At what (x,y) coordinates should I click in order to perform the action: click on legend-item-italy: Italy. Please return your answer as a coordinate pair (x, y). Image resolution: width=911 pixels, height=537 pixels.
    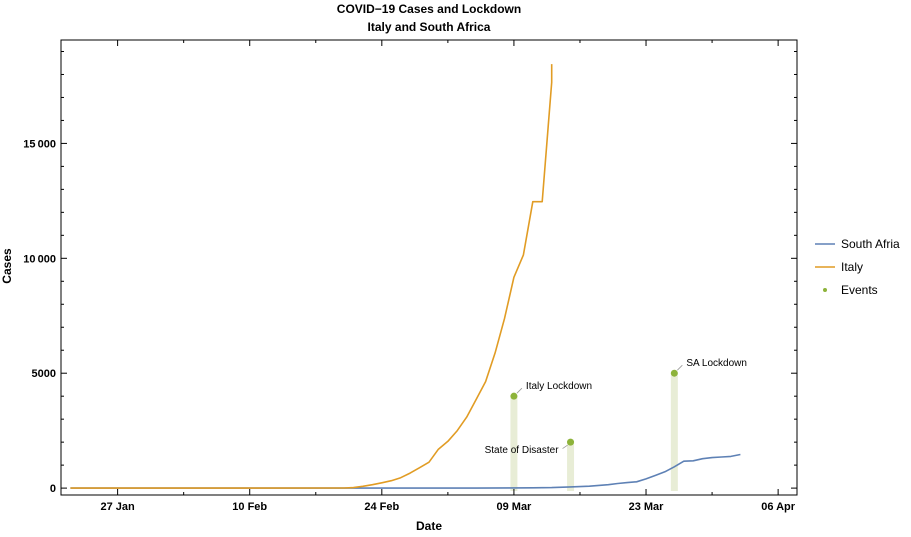
    Looking at the image, I should click on (839, 267).